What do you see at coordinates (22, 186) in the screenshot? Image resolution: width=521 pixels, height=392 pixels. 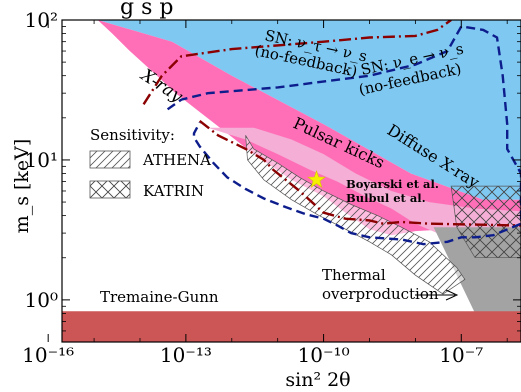 I see `y-axis-title: m_s [keV]` at bounding box center [22, 186].